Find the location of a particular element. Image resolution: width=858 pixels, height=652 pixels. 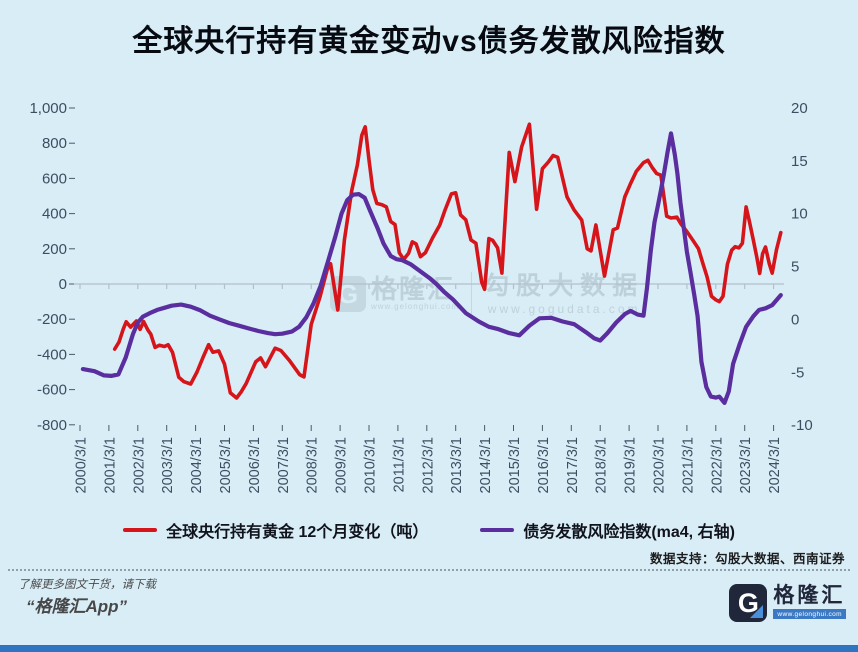

x-axis-tick-label: 2007/3/1 is located at coordinates (284, 465).